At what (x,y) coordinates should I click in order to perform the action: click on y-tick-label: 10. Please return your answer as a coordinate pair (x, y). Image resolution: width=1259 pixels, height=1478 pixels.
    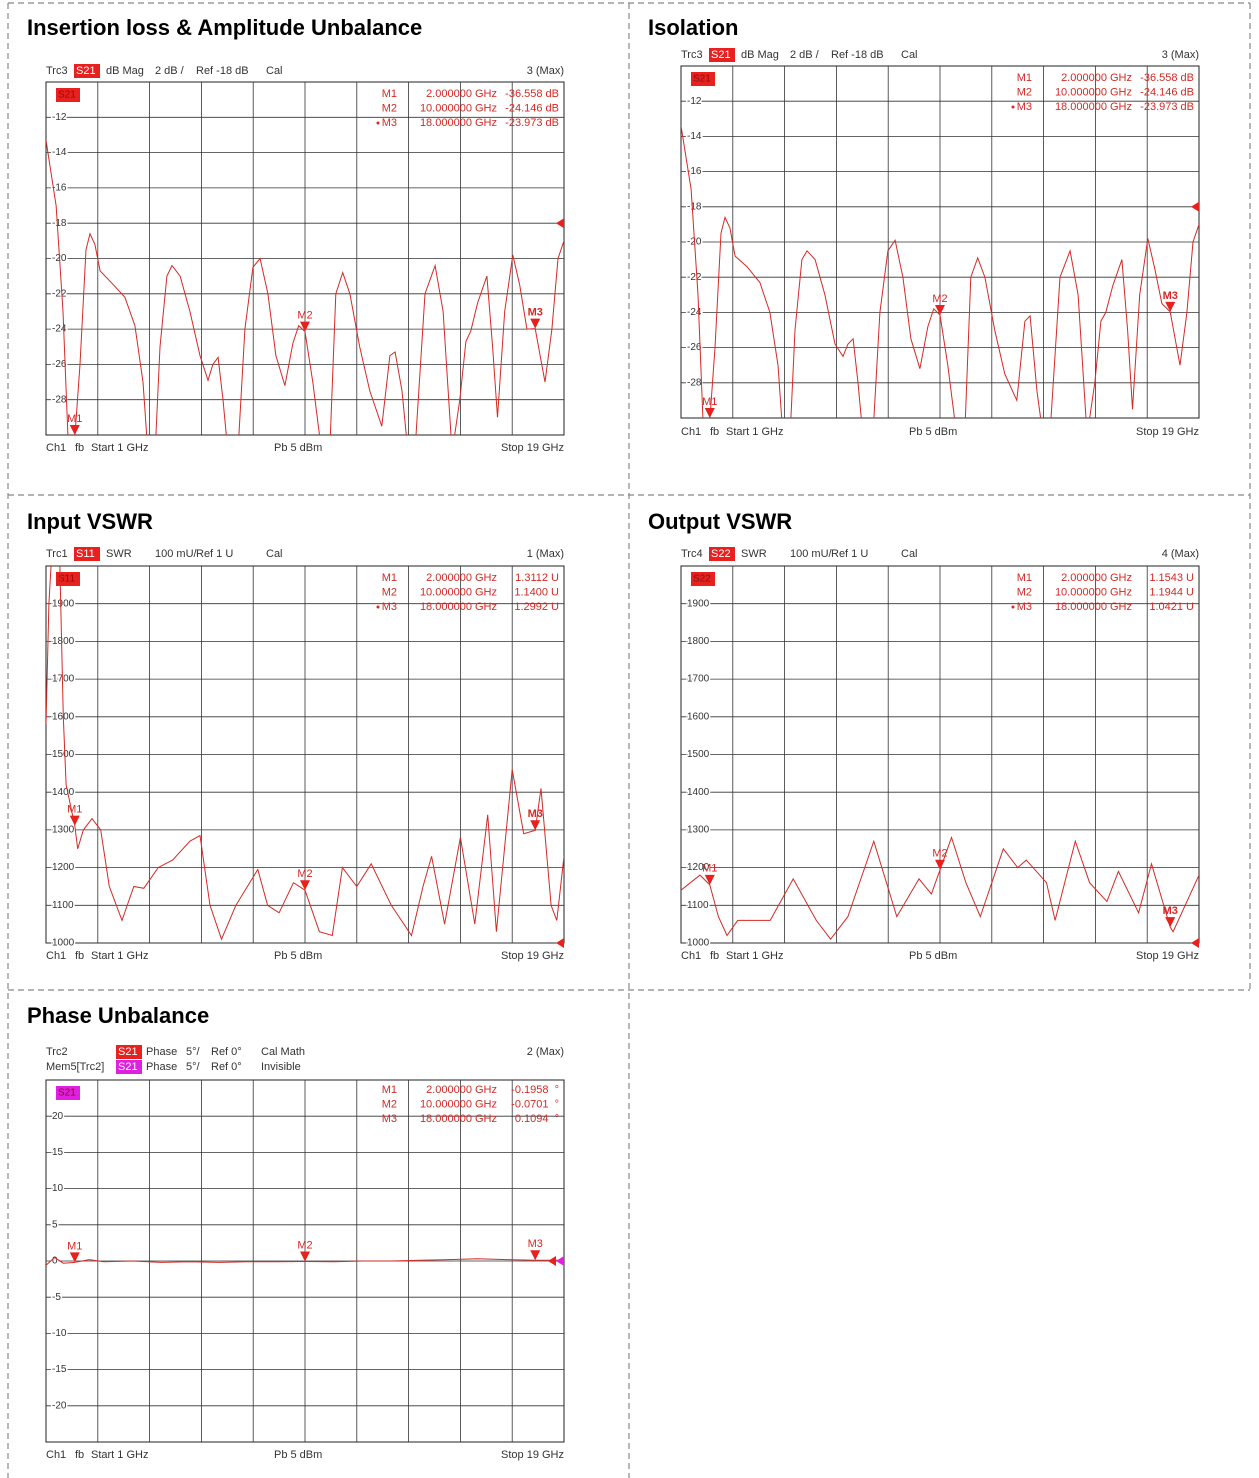
    Looking at the image, I should click on (58, 1188).